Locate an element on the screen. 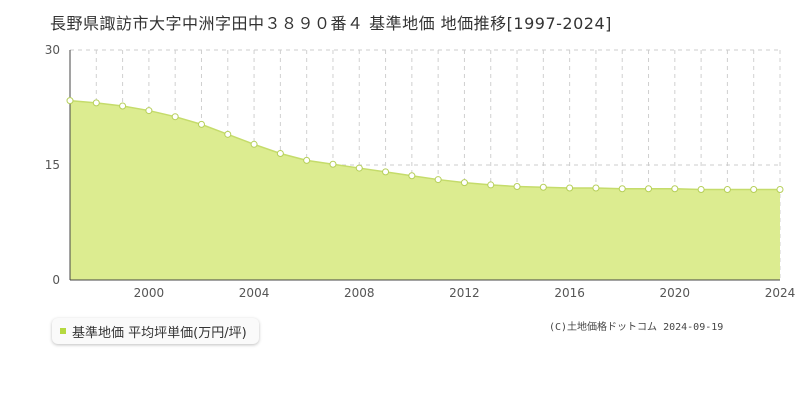 The width and height of the screenshot is (800, 400). data-point-2018 is located at coordinates (622, 189).